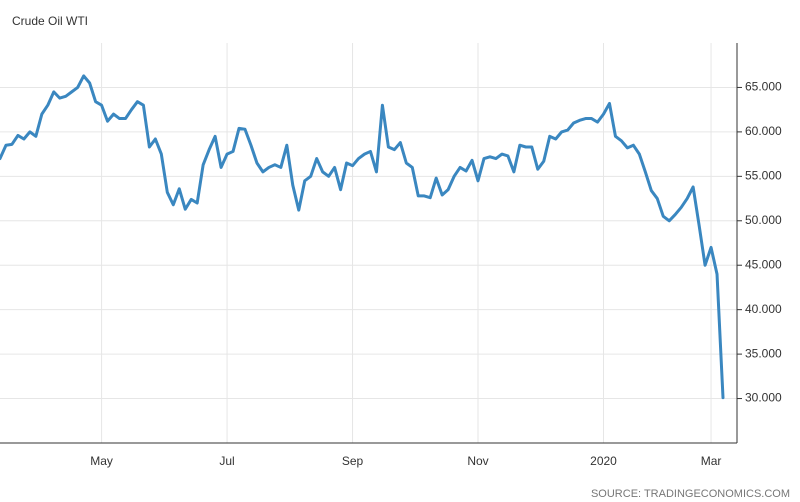  Describe the element at coordinates (763, 176) in the screenshot. I see `y-tick-label: 55.000` at that location.